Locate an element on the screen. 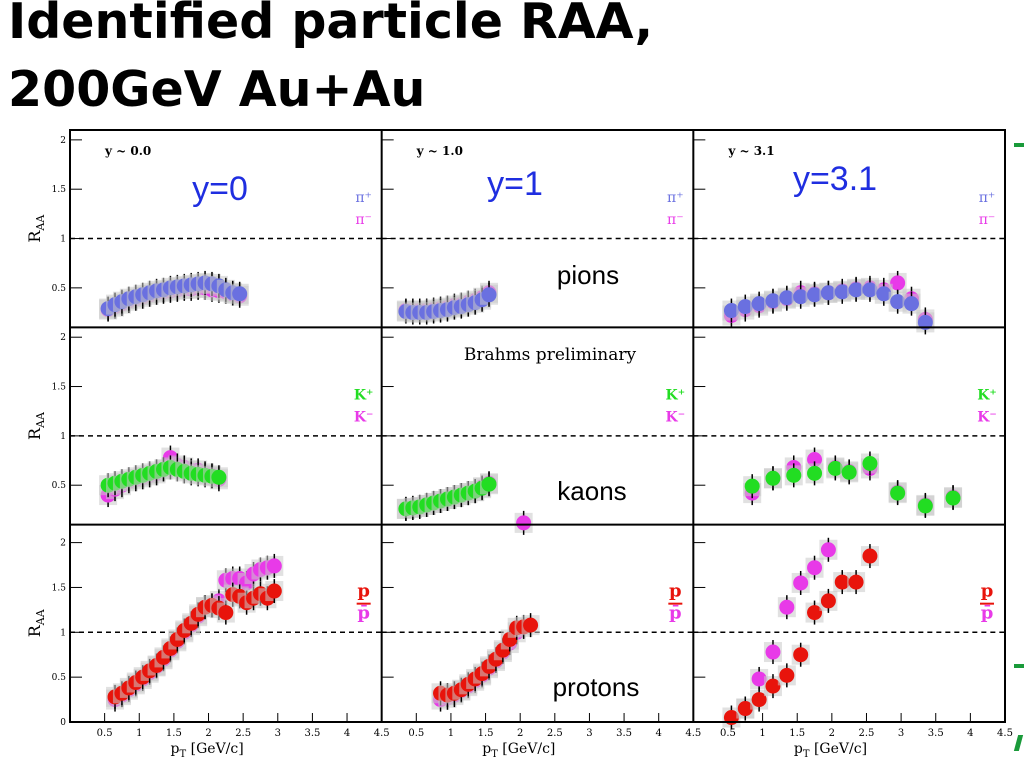 The width and height of the screenshot is (1024, 768). y-tick-label: 0 is located at coordinates (63, 723).